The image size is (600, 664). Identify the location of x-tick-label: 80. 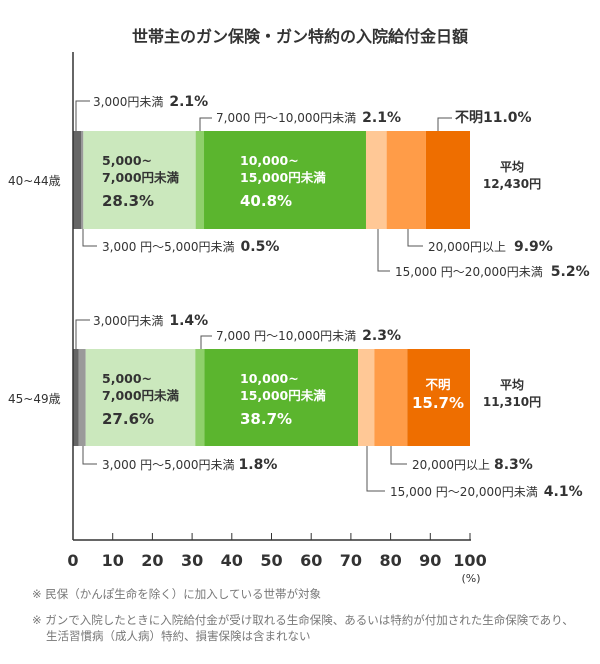
(390, 560).